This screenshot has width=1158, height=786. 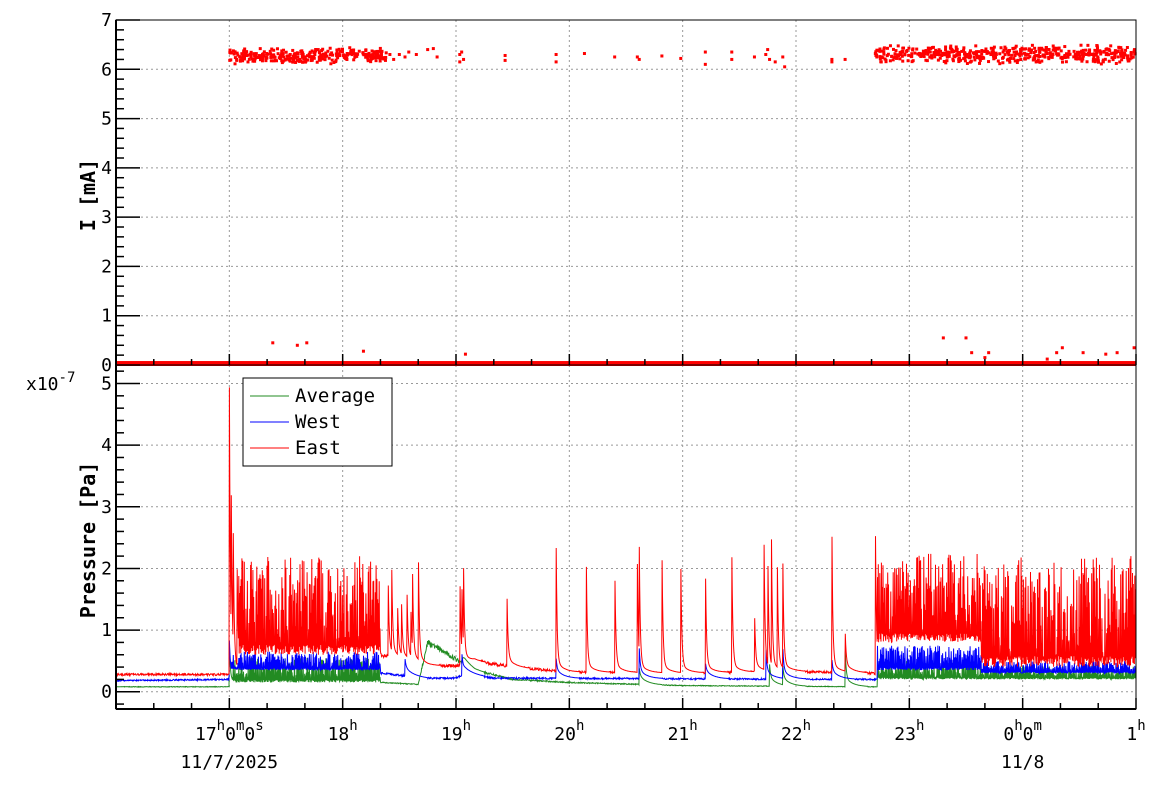 What do you see at coordinates (106, 568) in the screenshot?
I see `pressure-y-tick-label: 2` at bounding box center [106, 568].